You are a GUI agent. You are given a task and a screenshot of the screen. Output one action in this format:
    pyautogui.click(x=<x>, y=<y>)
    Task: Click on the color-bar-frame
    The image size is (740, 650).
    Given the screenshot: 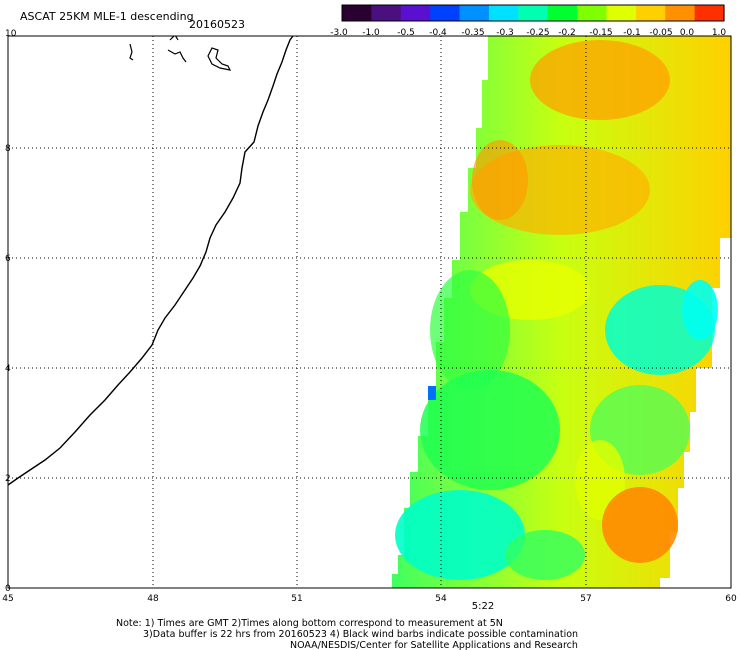 What is the action you would take?
    pyautogui.click(x=533, y=13)
    